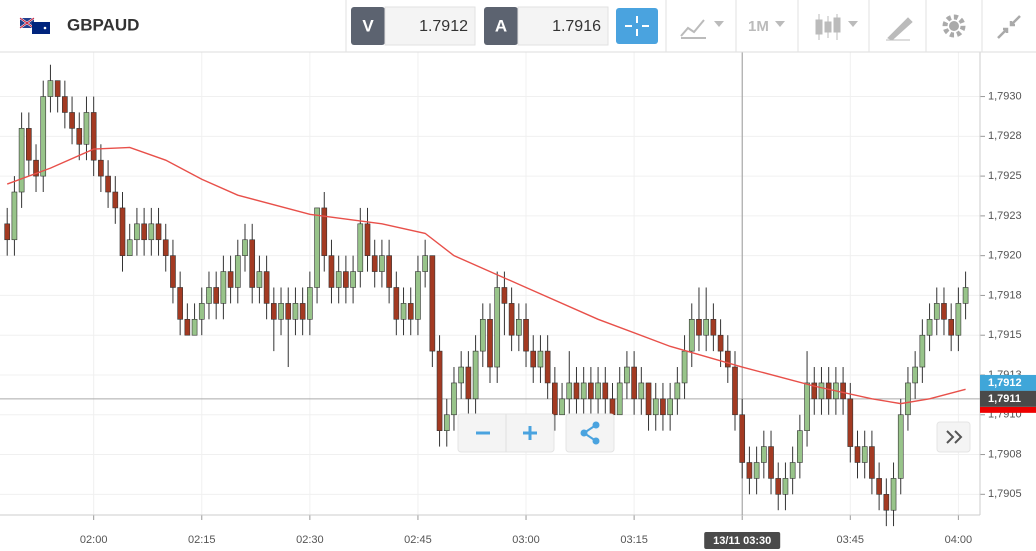  Describe the element at coordinates (41, 28) in the screenshot. I see `flag-au` at that location.